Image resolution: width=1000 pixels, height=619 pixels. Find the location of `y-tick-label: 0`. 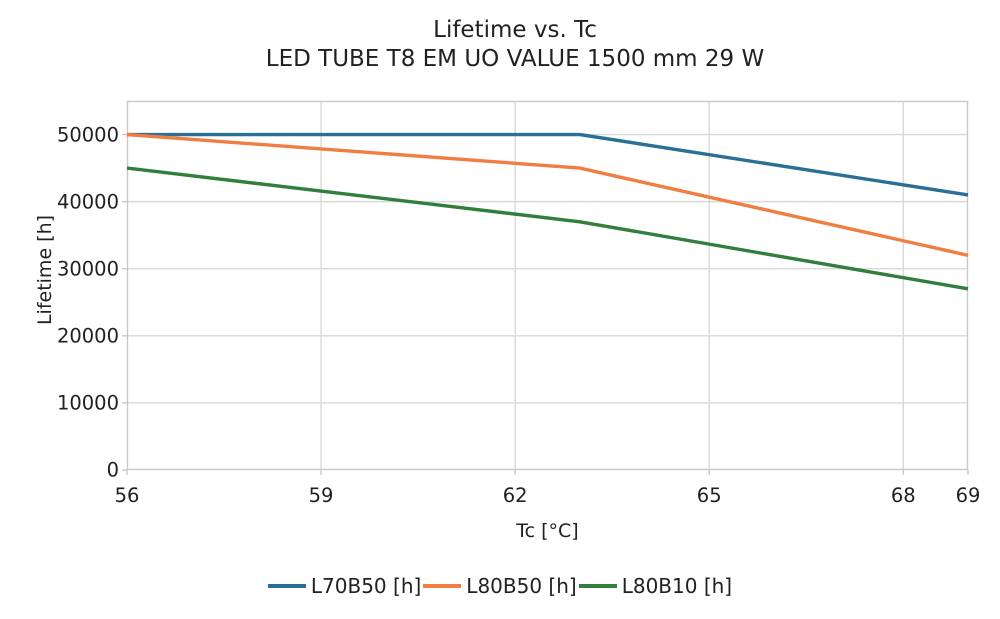

y-tick-label: 0 is located at coordinates (112, 470).